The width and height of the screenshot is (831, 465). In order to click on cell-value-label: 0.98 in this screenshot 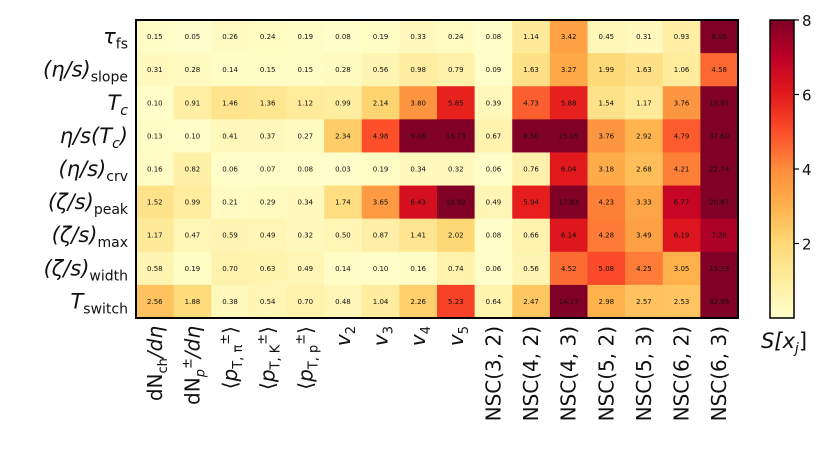, I will do `click(418, 70)`.